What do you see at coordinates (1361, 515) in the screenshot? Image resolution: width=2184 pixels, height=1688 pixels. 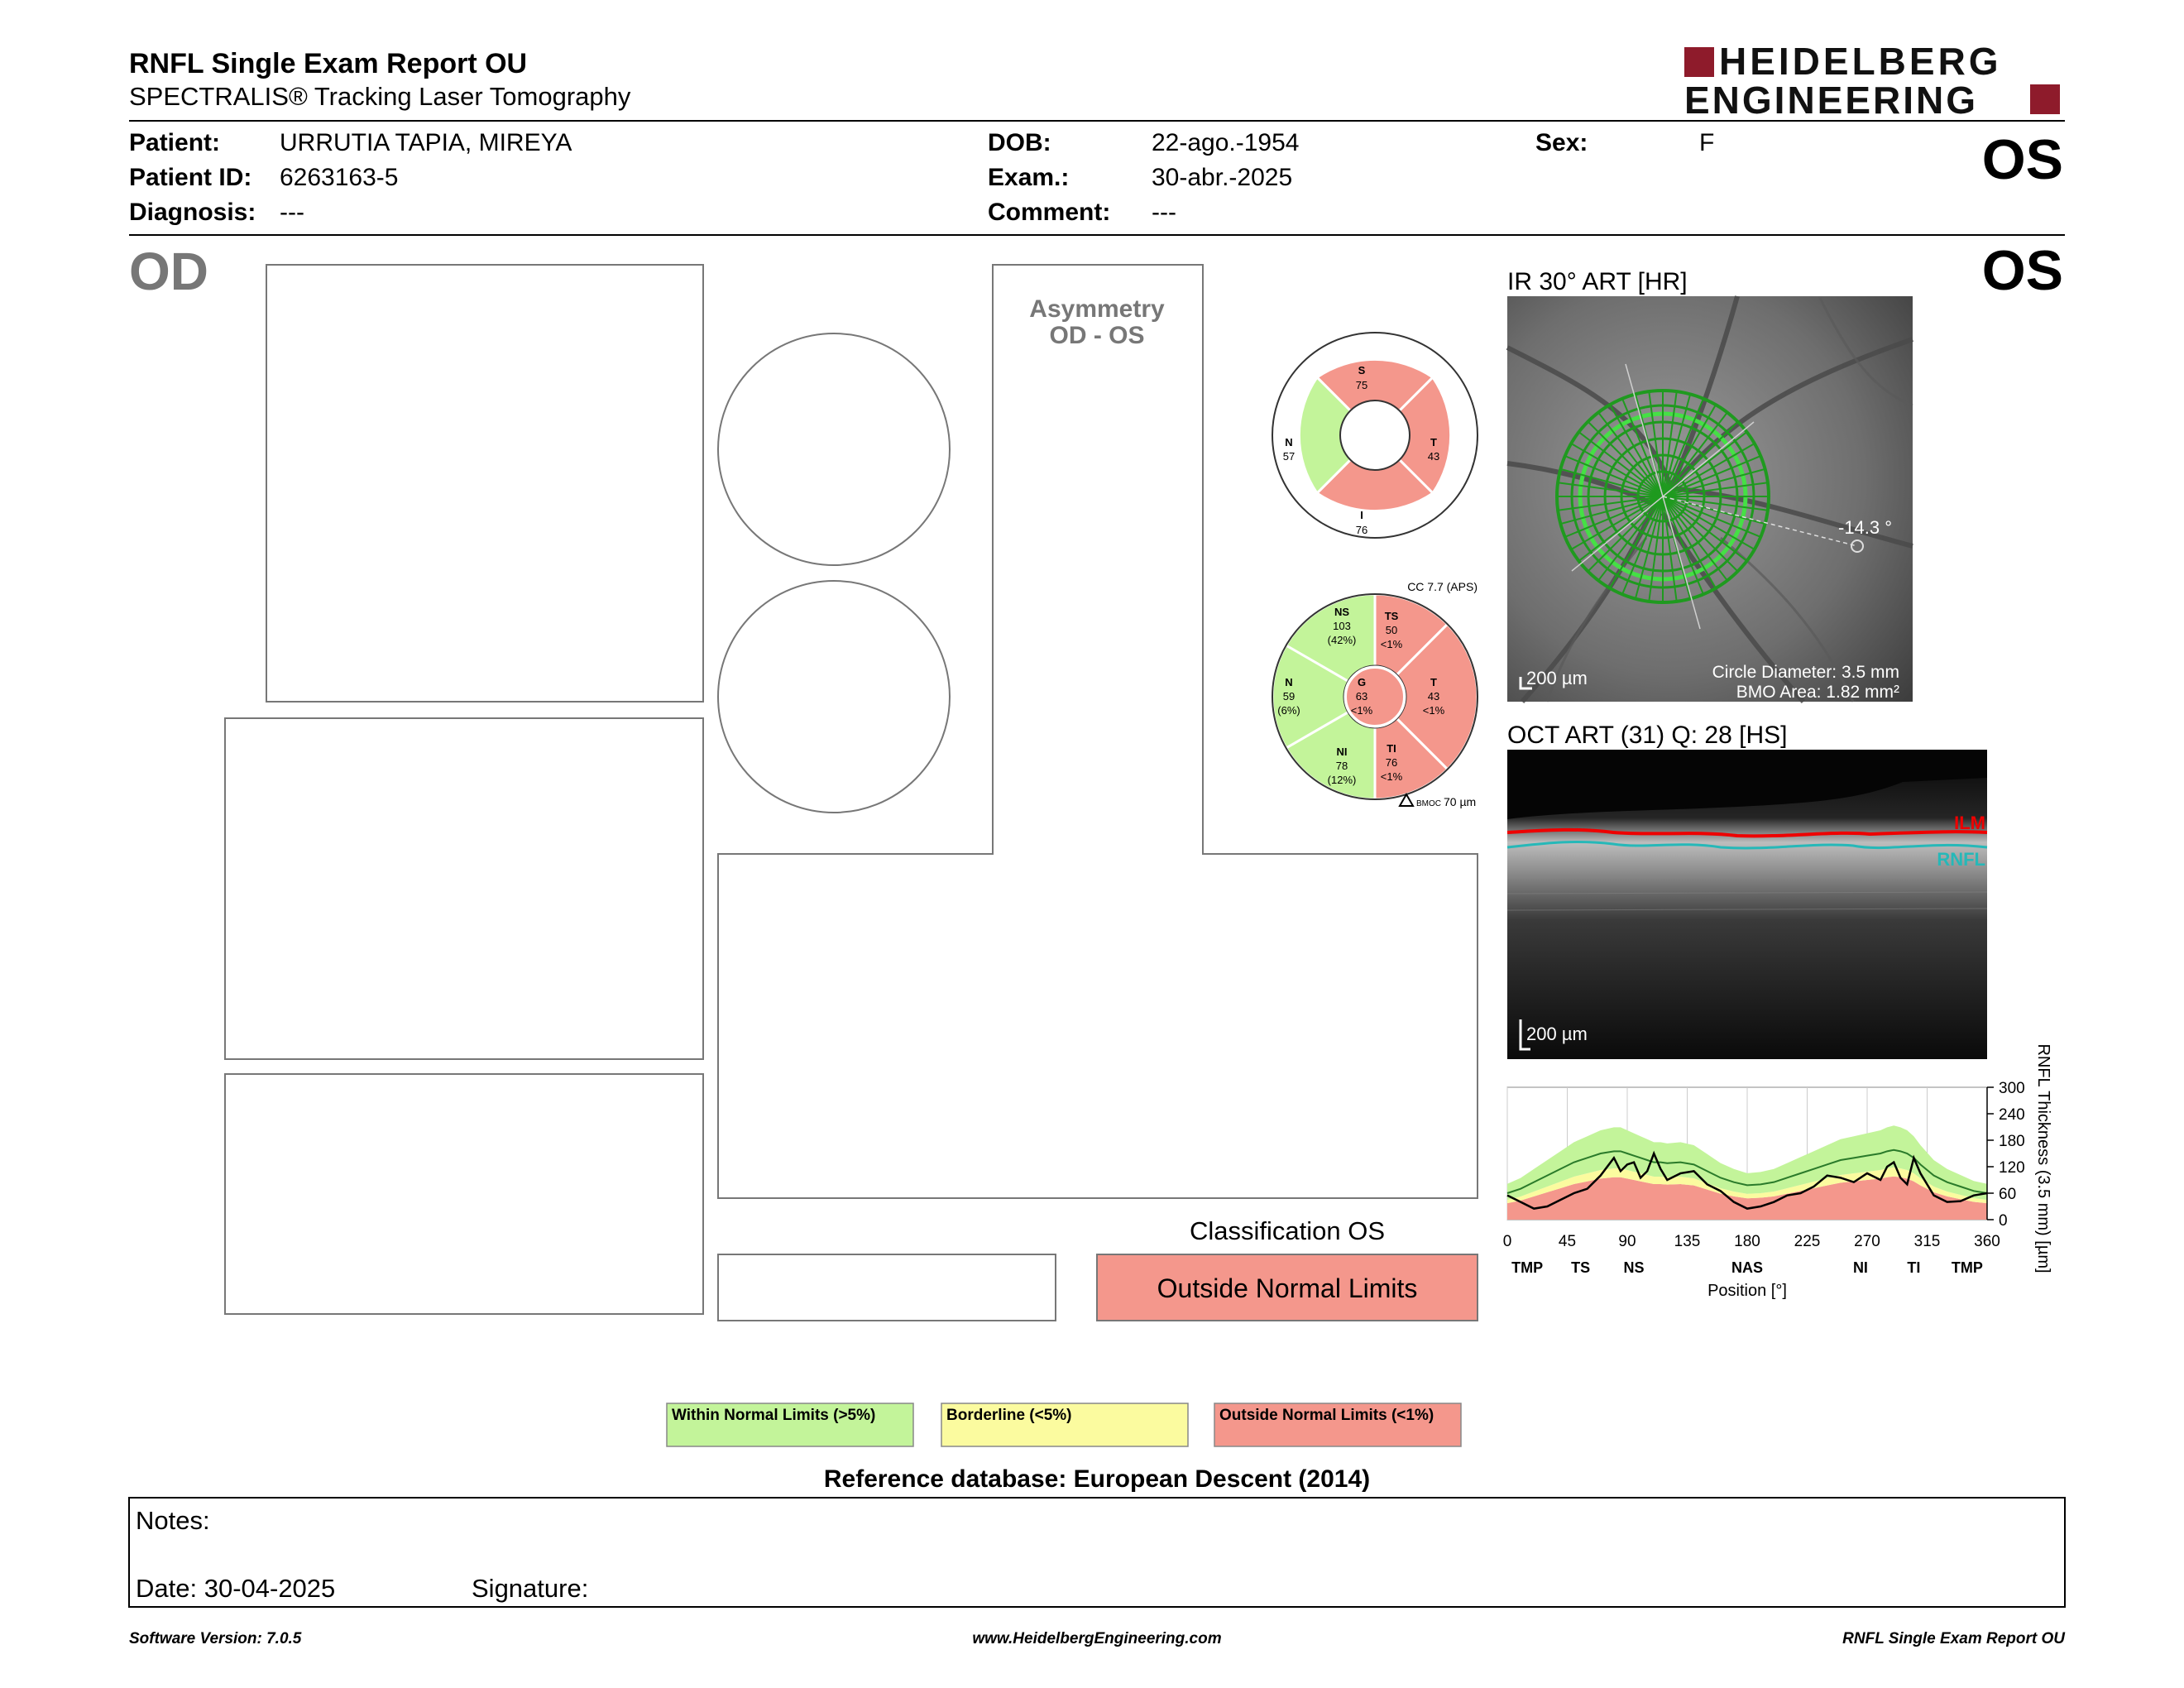 I see `sector4-i-label: I` at bounding box center [1361, 515].